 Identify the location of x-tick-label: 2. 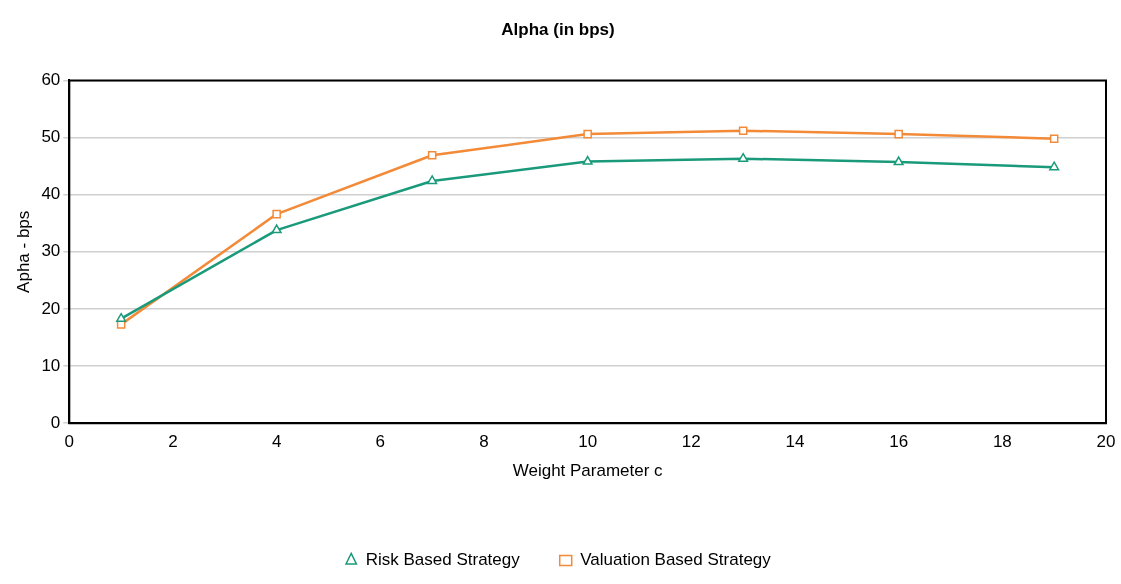
(173, 442).